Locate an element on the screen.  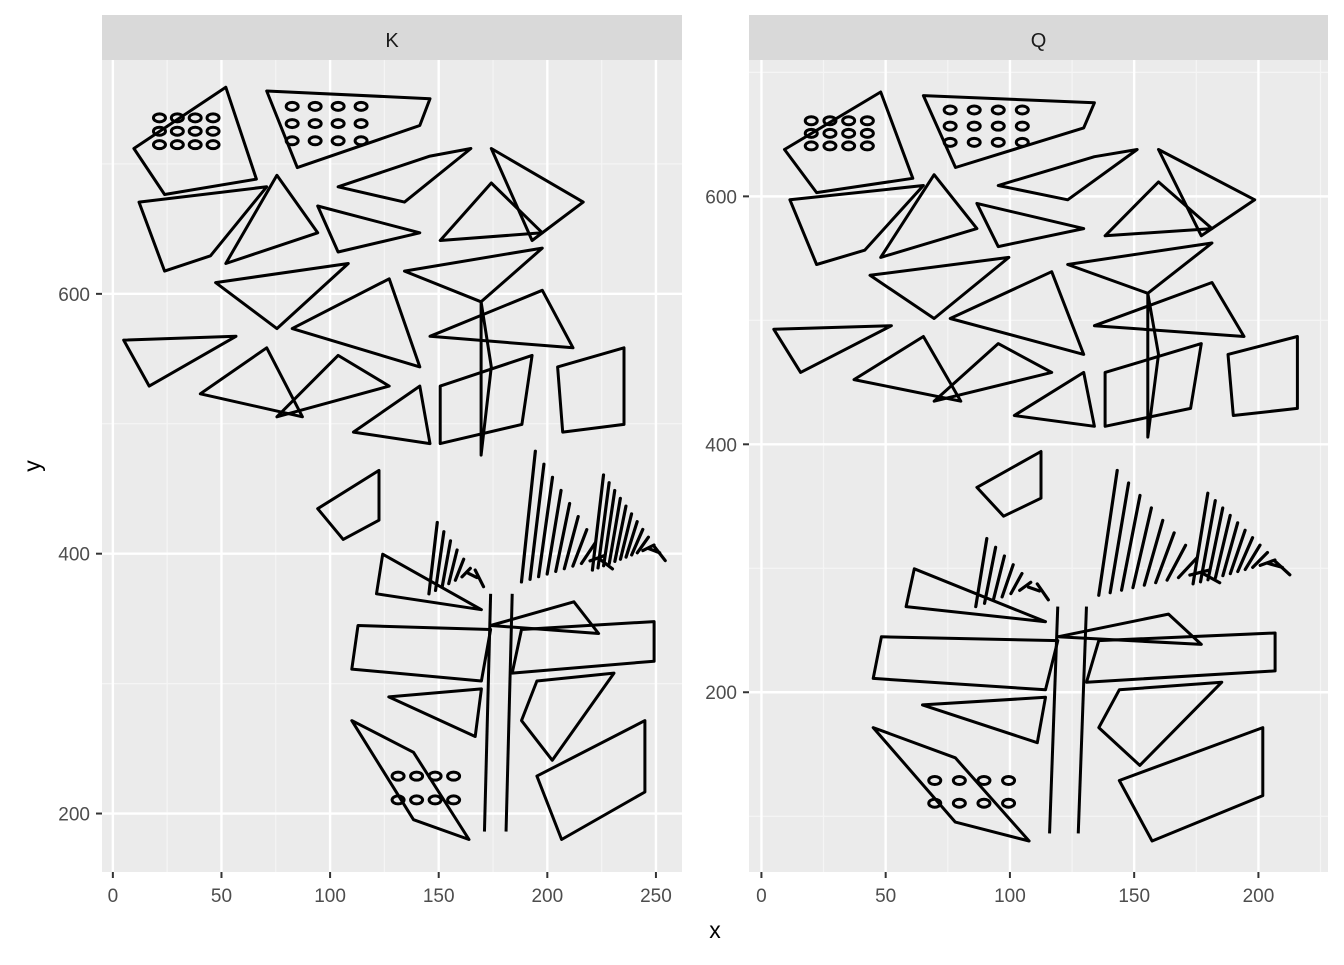
facet-strip-label: Q is located at coordinates (1039, 41).